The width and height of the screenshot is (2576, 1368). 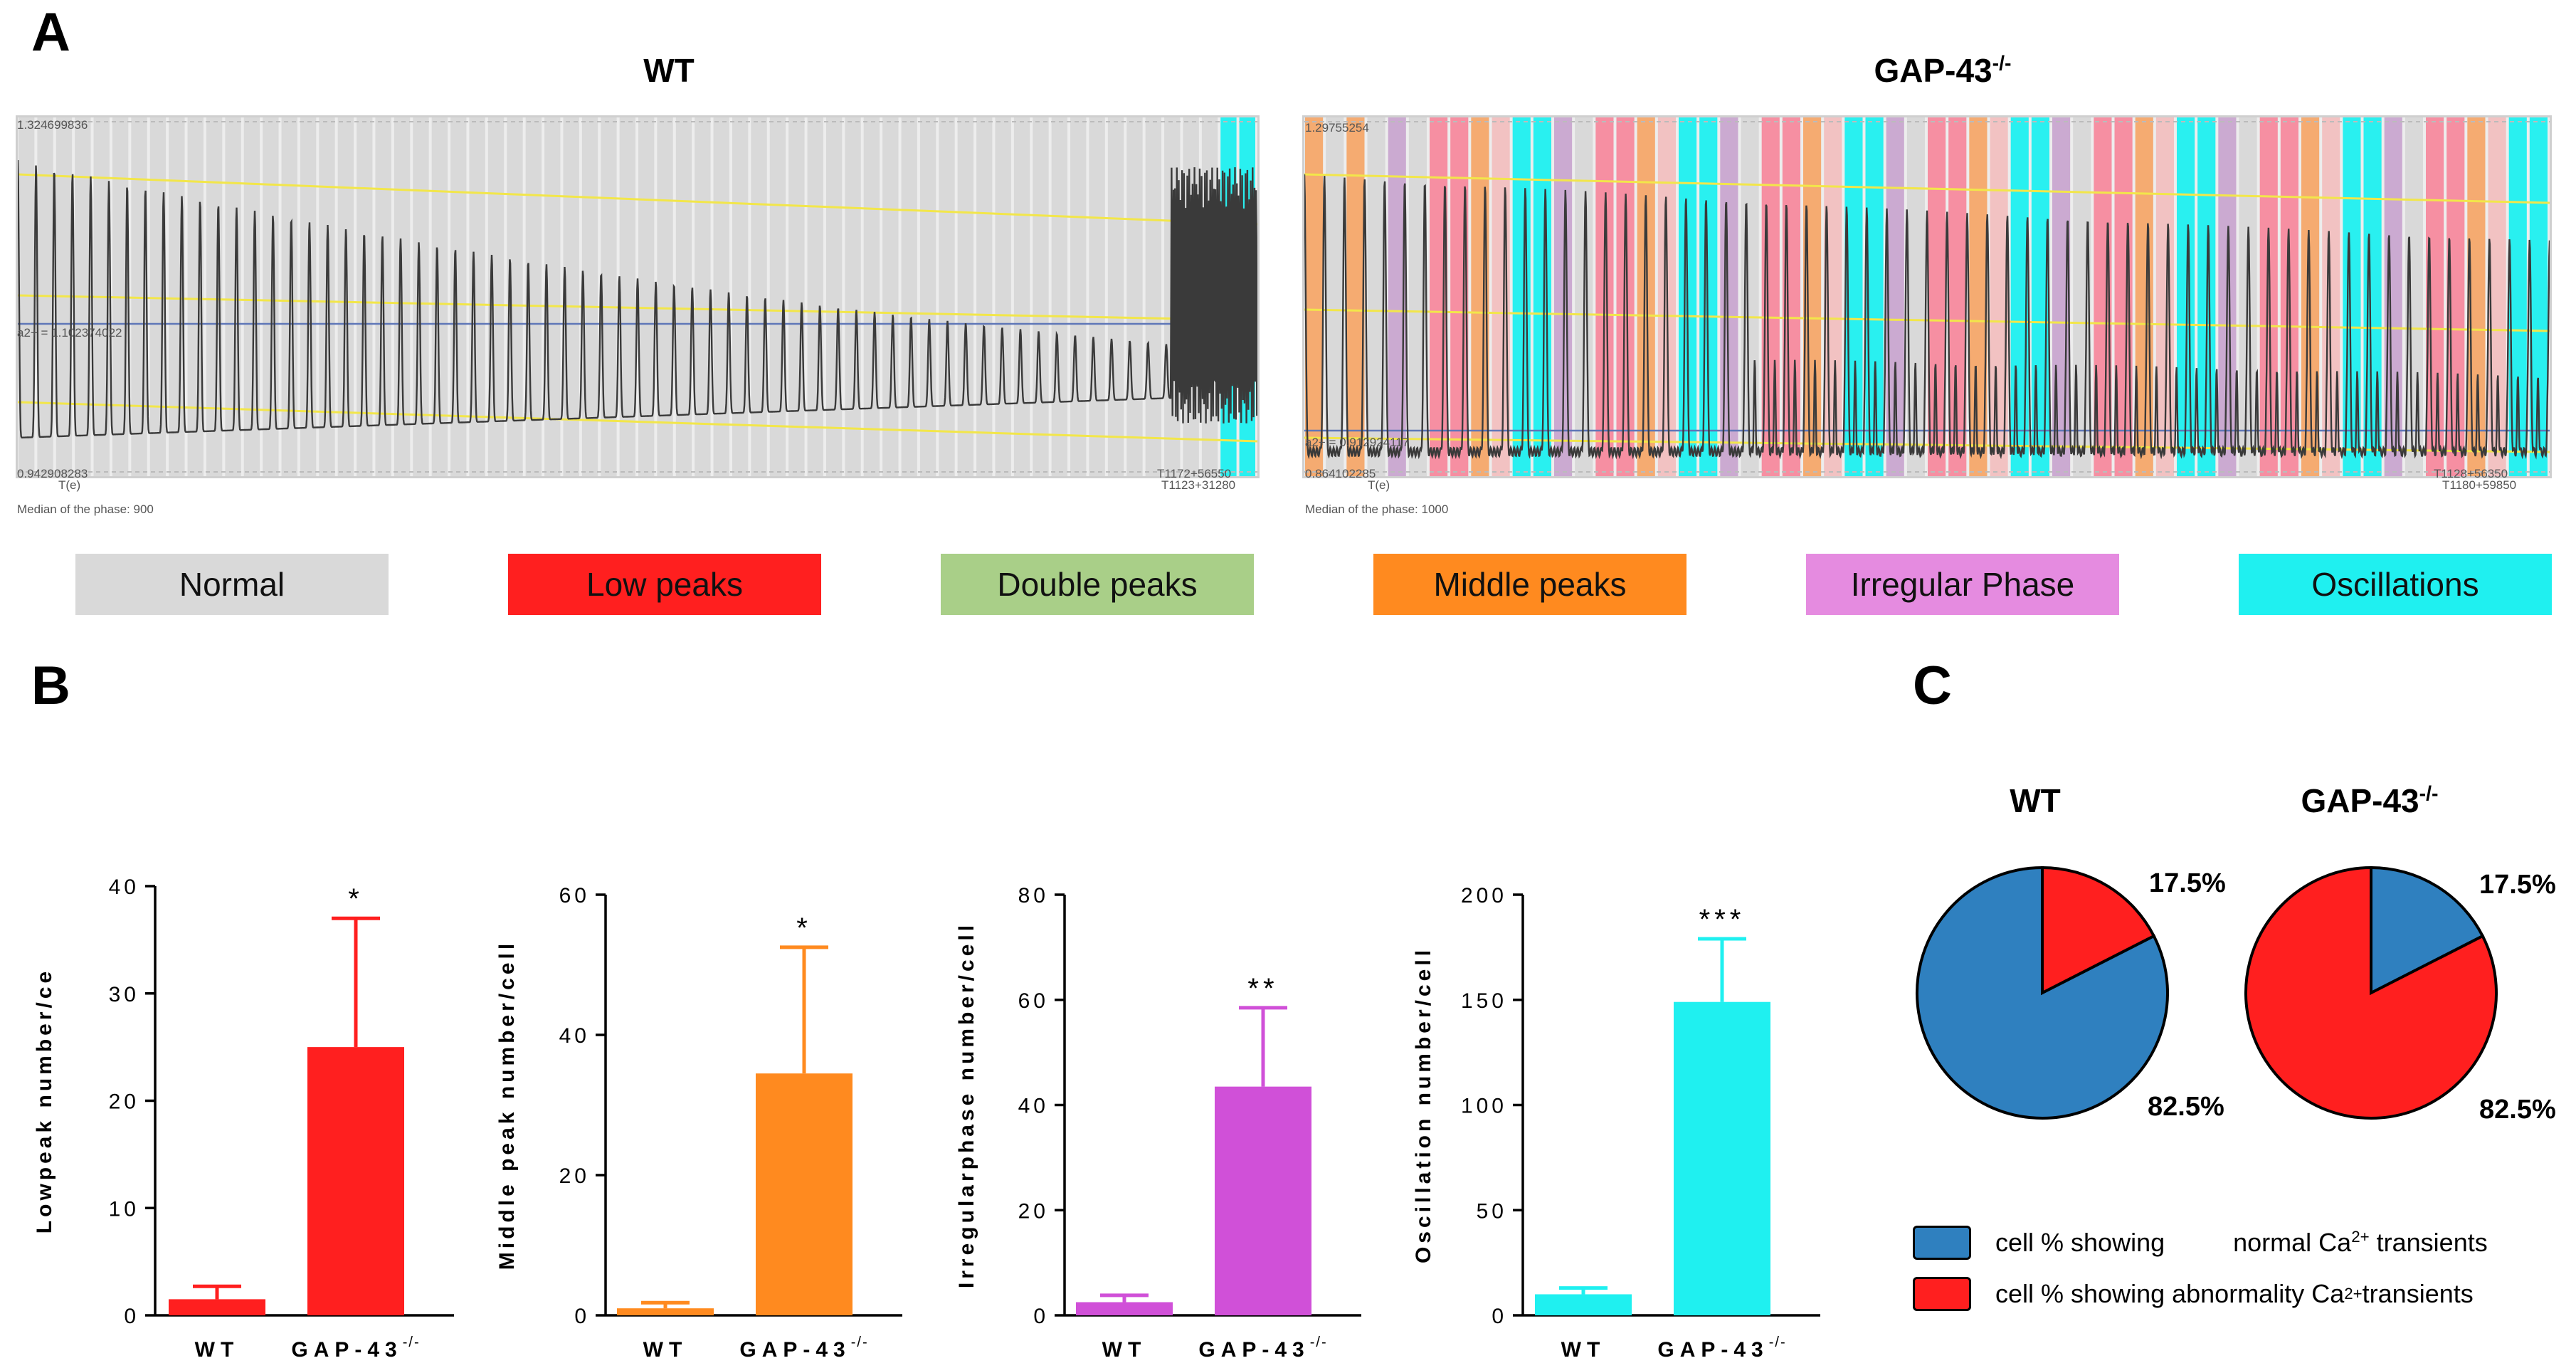 What do you see at coordinates (124, 1209) in the screenshot?
I see `y-tick-label: 10` at bounding box center [124, 1209].